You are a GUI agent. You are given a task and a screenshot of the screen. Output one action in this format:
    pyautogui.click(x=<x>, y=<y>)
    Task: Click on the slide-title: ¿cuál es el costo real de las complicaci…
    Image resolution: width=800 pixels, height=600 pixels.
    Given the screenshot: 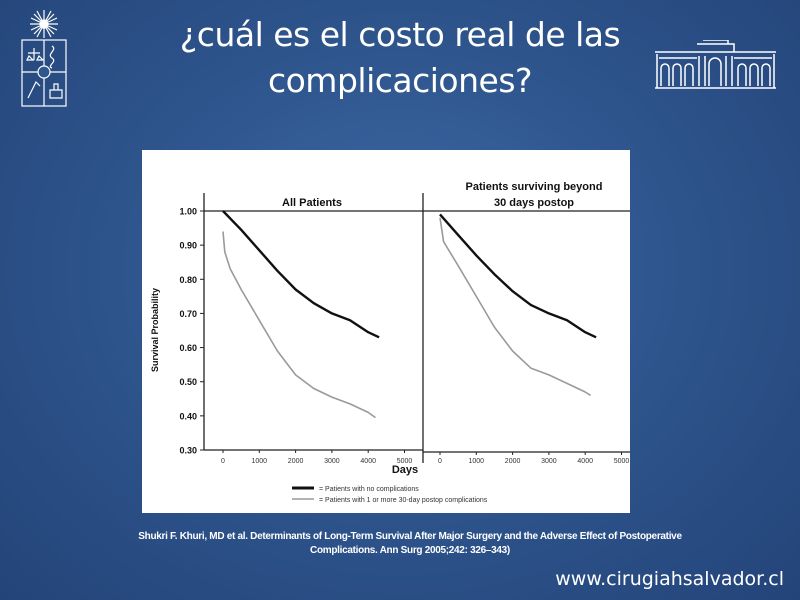 What is the action you would take?
    pyautogui.click(x=400, y=58)
    